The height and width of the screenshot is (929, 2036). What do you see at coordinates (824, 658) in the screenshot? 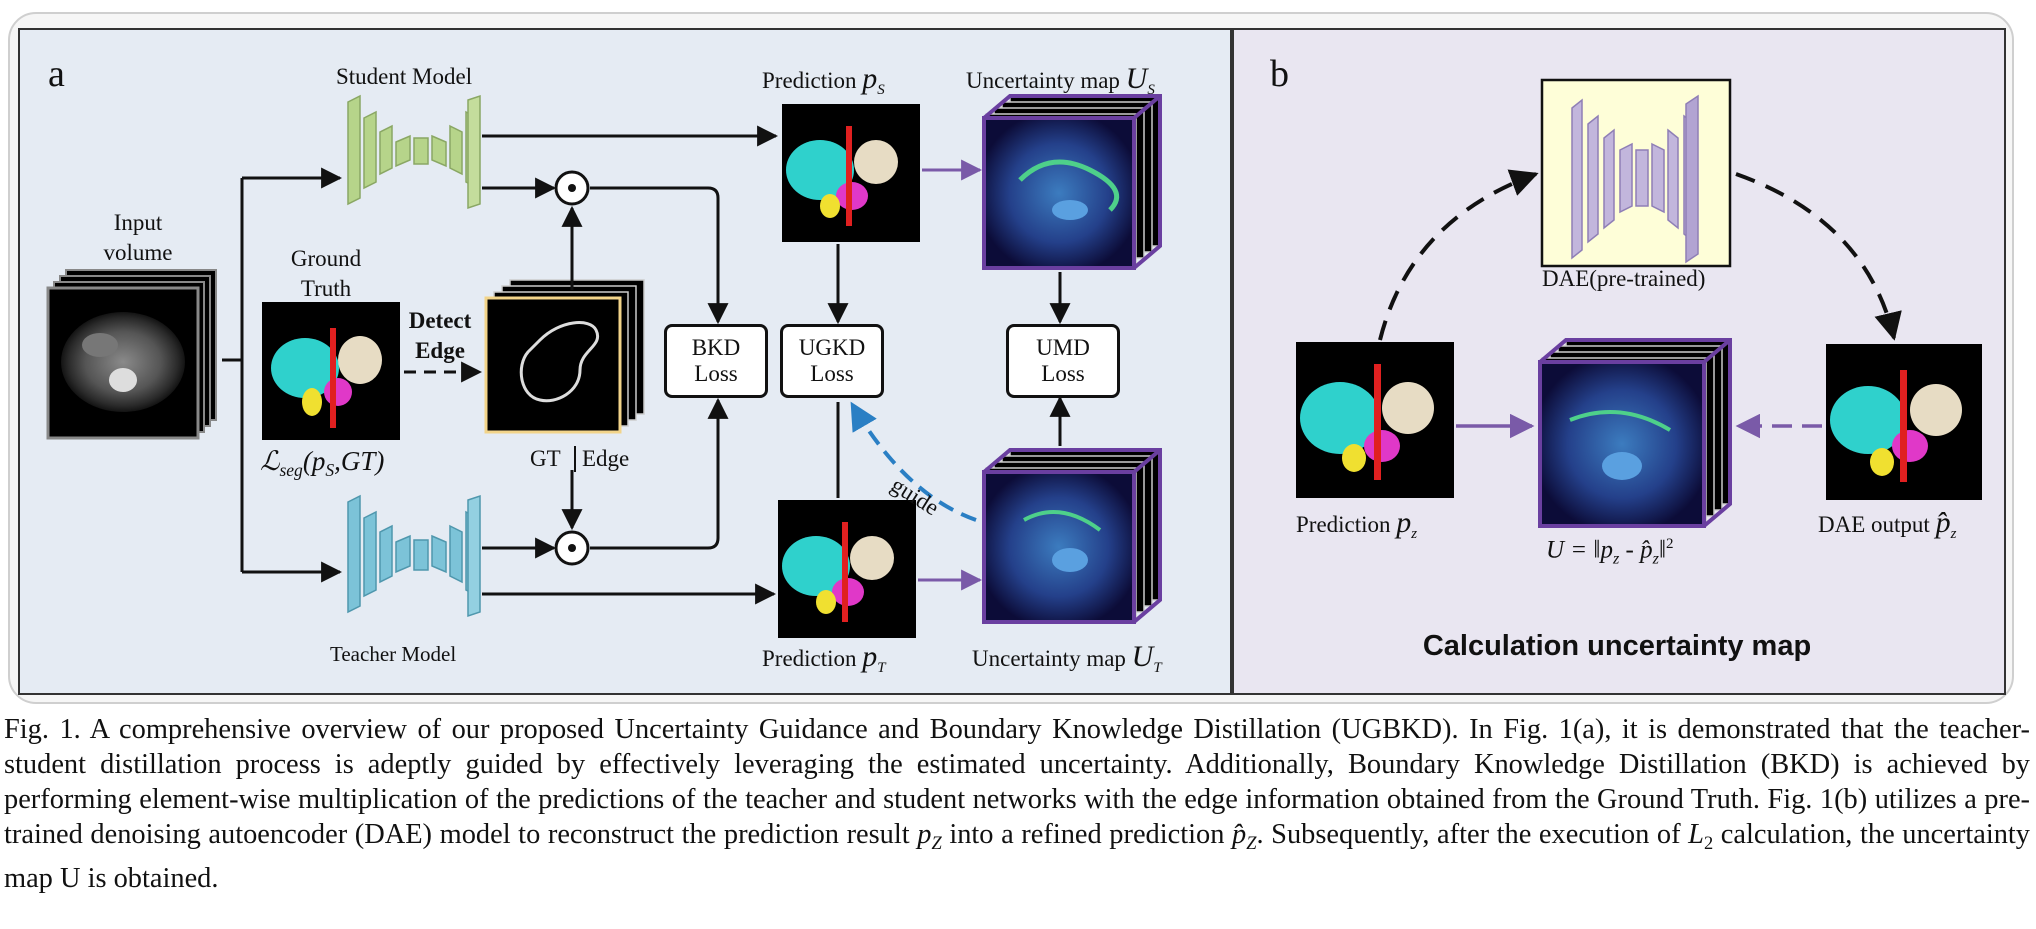
I see `prediction-t-label: Prediction pT` at bounding box center [824, 658].